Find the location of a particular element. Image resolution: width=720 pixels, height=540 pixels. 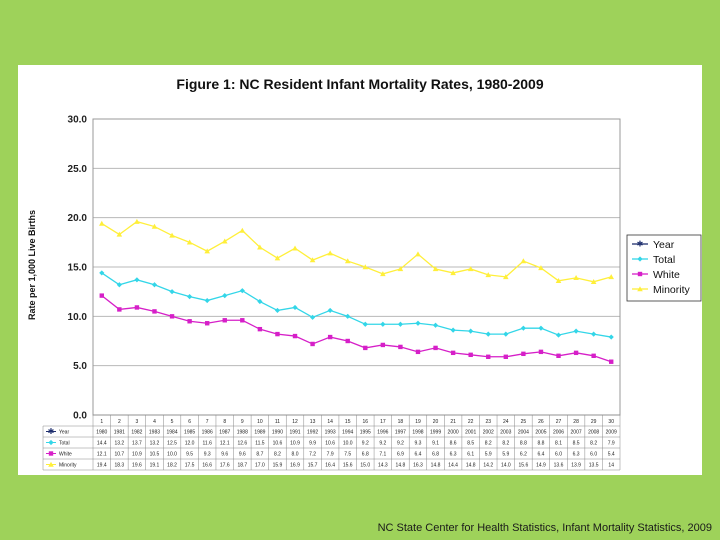

table-cell-minority: 16.9 is located at coordinates (295, 466).